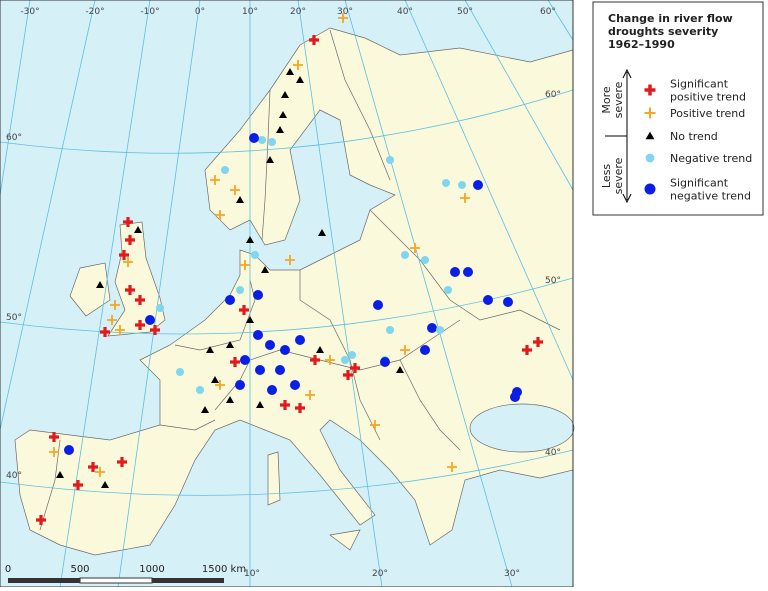 This screenshot has width=768, height=591. Describe the element at coordinates (618, 175) in the screenshot. I see `legend-direction: severe` at that location.